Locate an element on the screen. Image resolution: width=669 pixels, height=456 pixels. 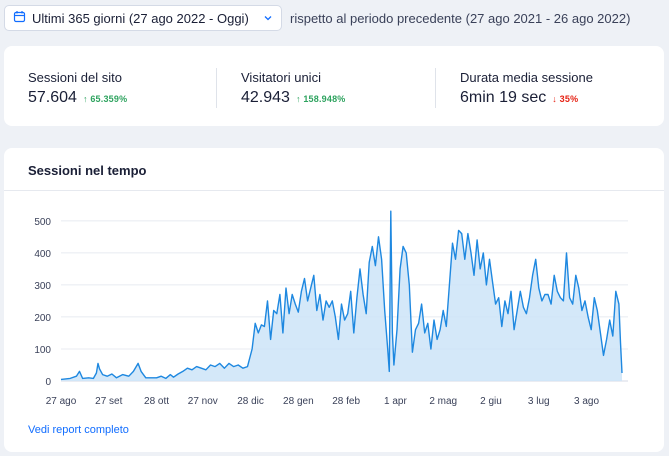
kpi-delta-value: 35% is located at coordinates (569, 99).